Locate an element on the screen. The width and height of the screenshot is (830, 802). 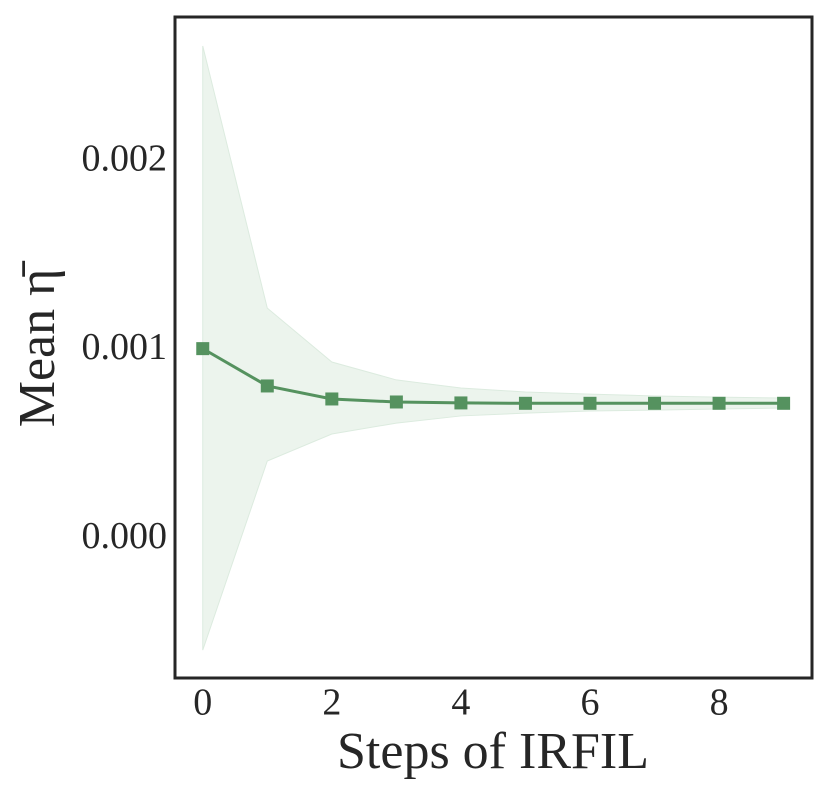
x-tick-label: 8 is located at coordinates (719, 703).